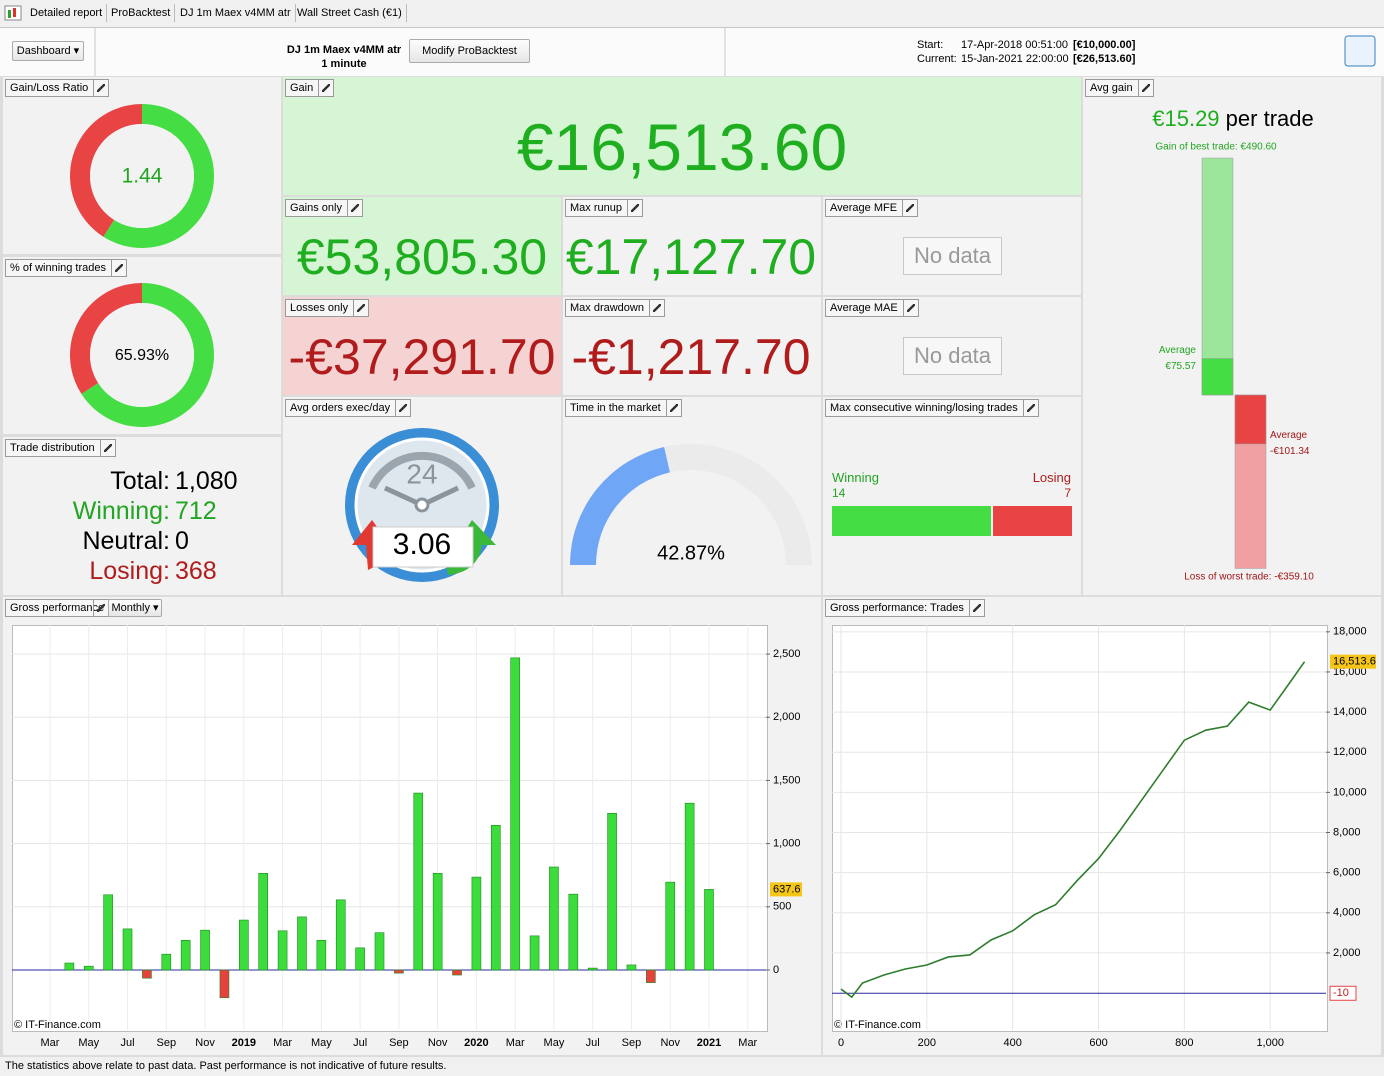 This screenshot has height=1076, width=1384. Describe the element at coordinates (57, 608) in the screenshot. I see `panel-title: Gross performance` at that location.